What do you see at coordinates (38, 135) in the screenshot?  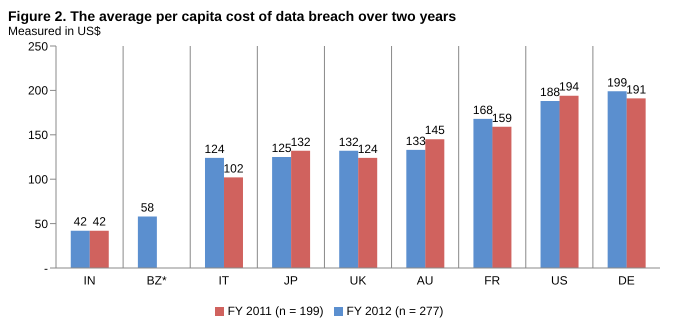 I see `y-tick-label: 150` at bounding box center [38, 135].